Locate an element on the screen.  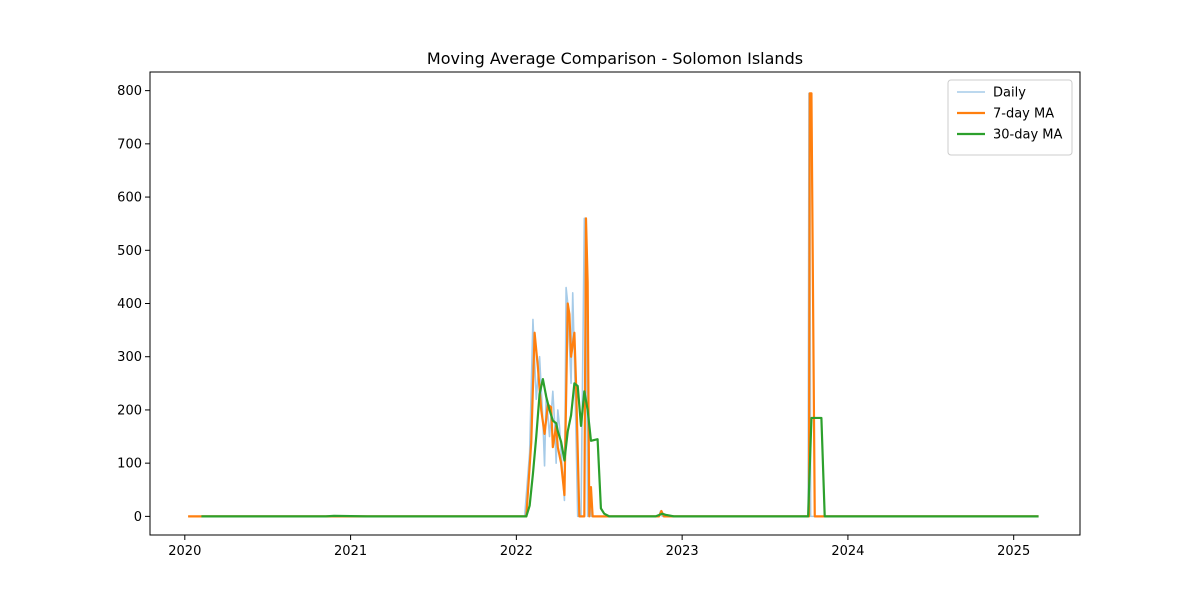
y-tick-label: 600 is located at coordinates (129, 198).